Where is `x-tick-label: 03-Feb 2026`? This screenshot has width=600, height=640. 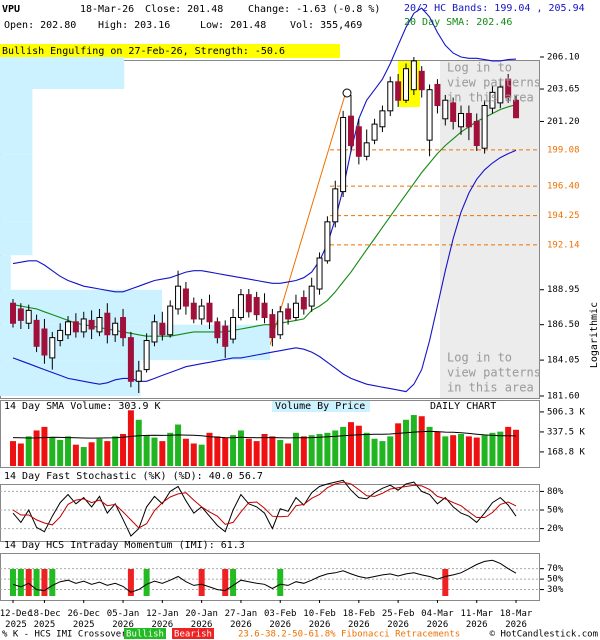
x-tick-label: 03-Feb 2026 is located at coordinates (280, 619).